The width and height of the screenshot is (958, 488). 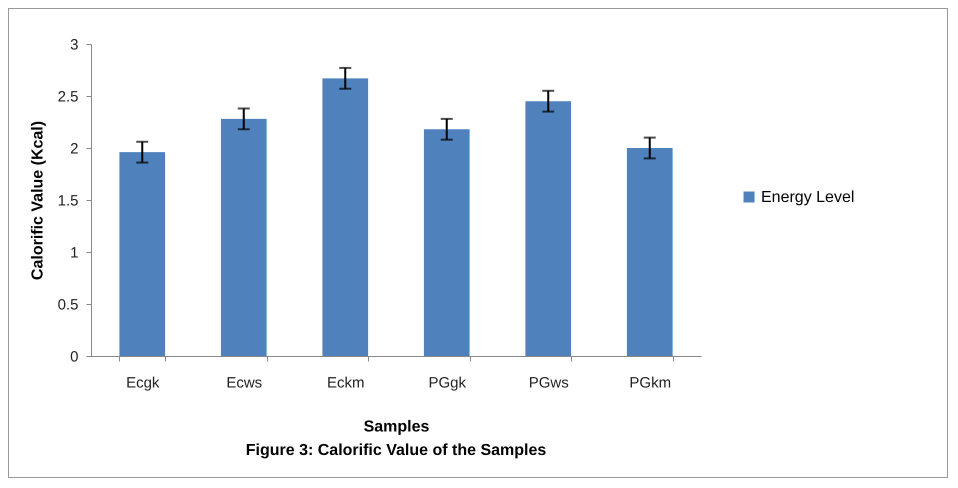 I want to click on legend-label: Energy Level, so click(x=807, y=197).